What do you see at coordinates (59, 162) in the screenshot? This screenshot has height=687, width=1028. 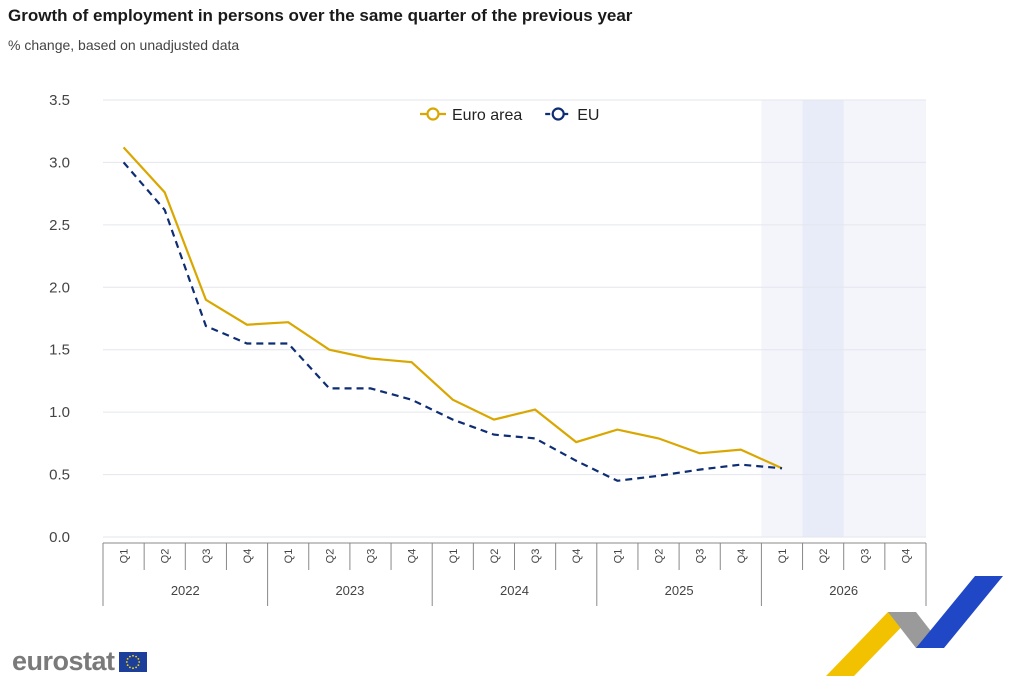 I see `y-tick-label: 3.0` at bounding box center [59, 162].